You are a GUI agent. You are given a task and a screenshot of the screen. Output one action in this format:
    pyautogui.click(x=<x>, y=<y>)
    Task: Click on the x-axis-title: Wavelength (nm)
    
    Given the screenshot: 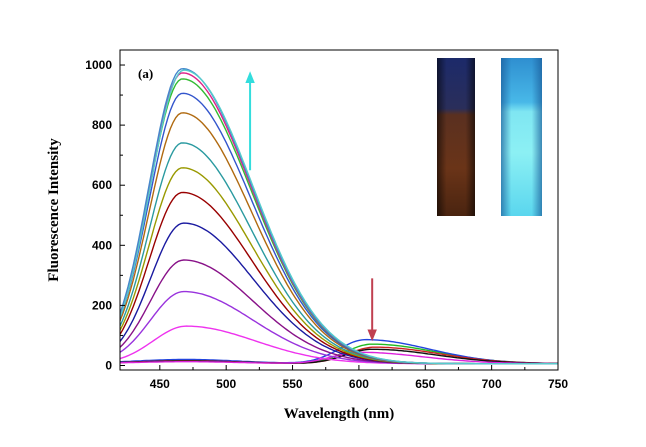 What is the action you would take?
    pyautogui.click(x=339, y=414)
    